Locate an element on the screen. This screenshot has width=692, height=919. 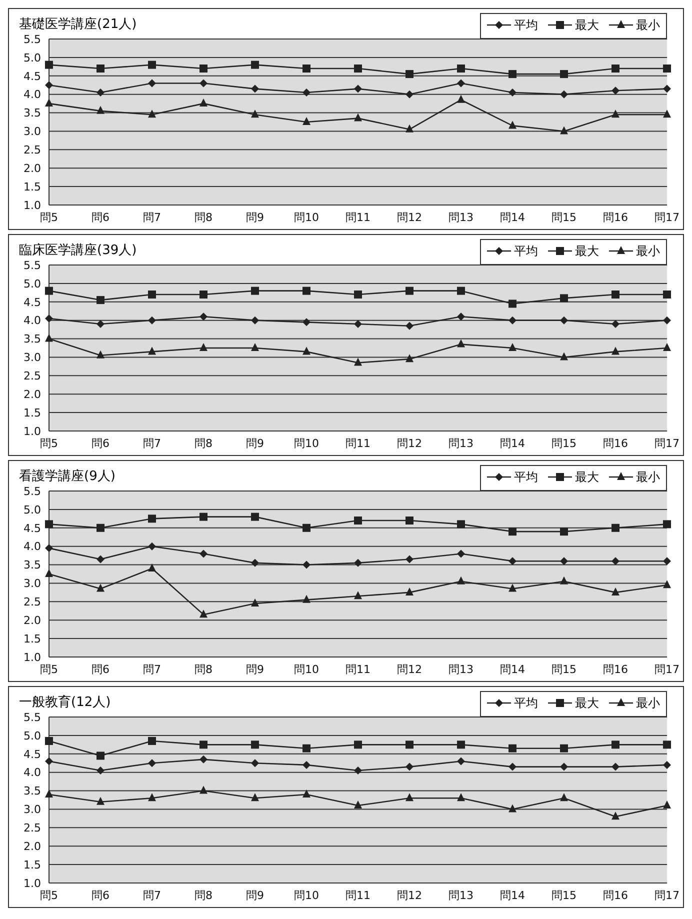
x-tick-label: 問13 is located at coordinates (461, 217).